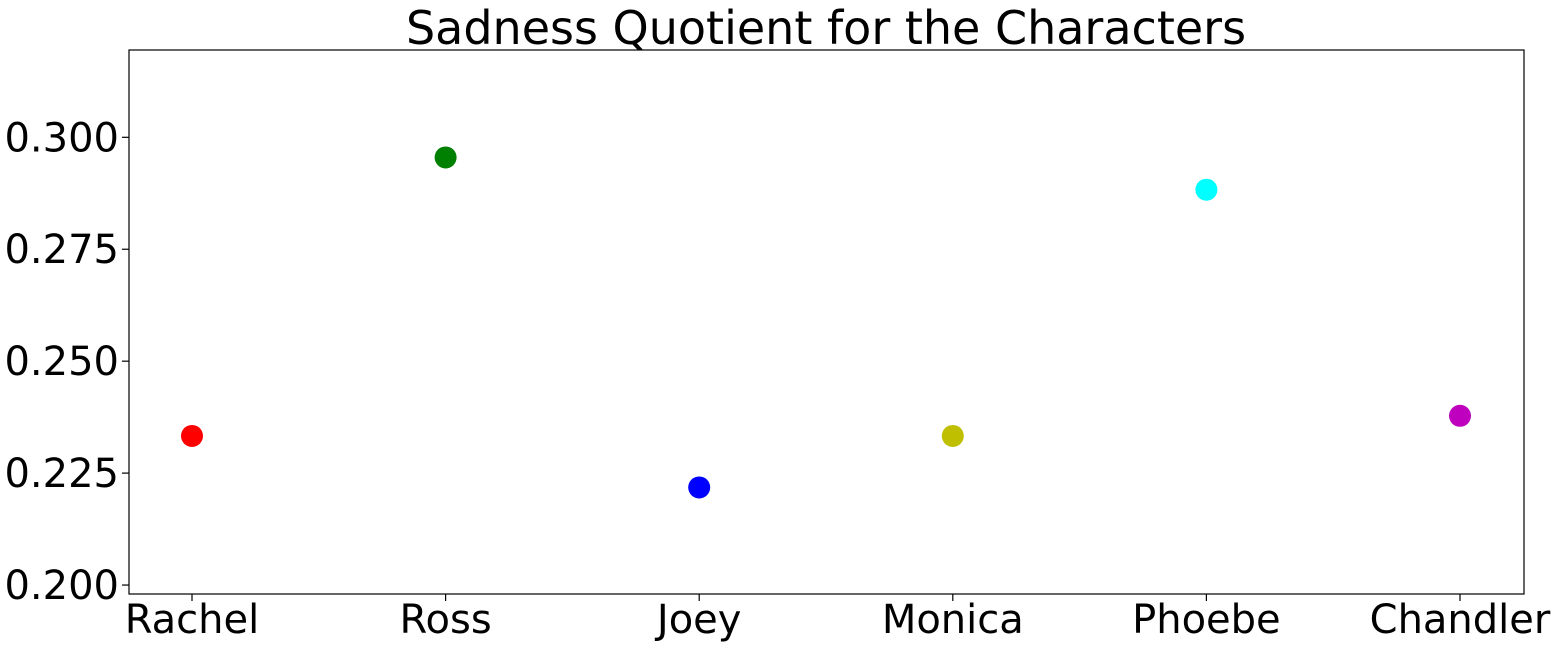  I want to click on y-tick-label: 0.200, so click(61, 586).